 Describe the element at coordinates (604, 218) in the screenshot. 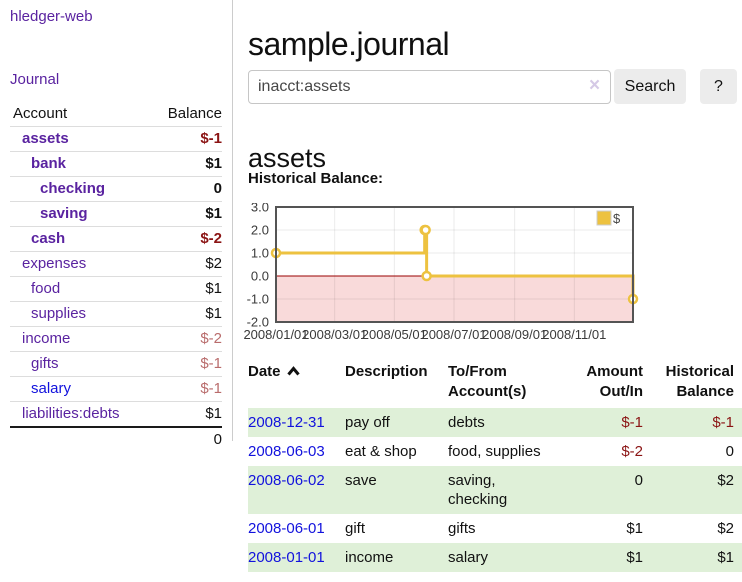

I see `legend-swatch` at that location.